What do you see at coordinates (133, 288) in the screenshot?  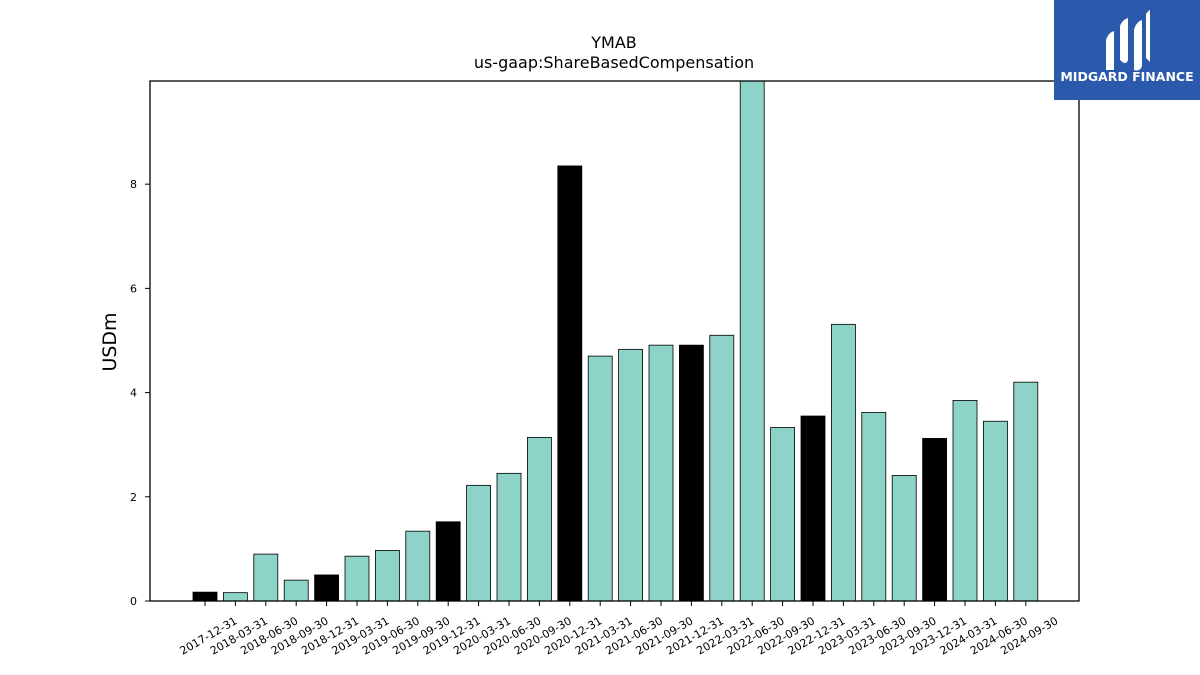 I see `y-tick-label: 6` at bounding box center [133, 288].